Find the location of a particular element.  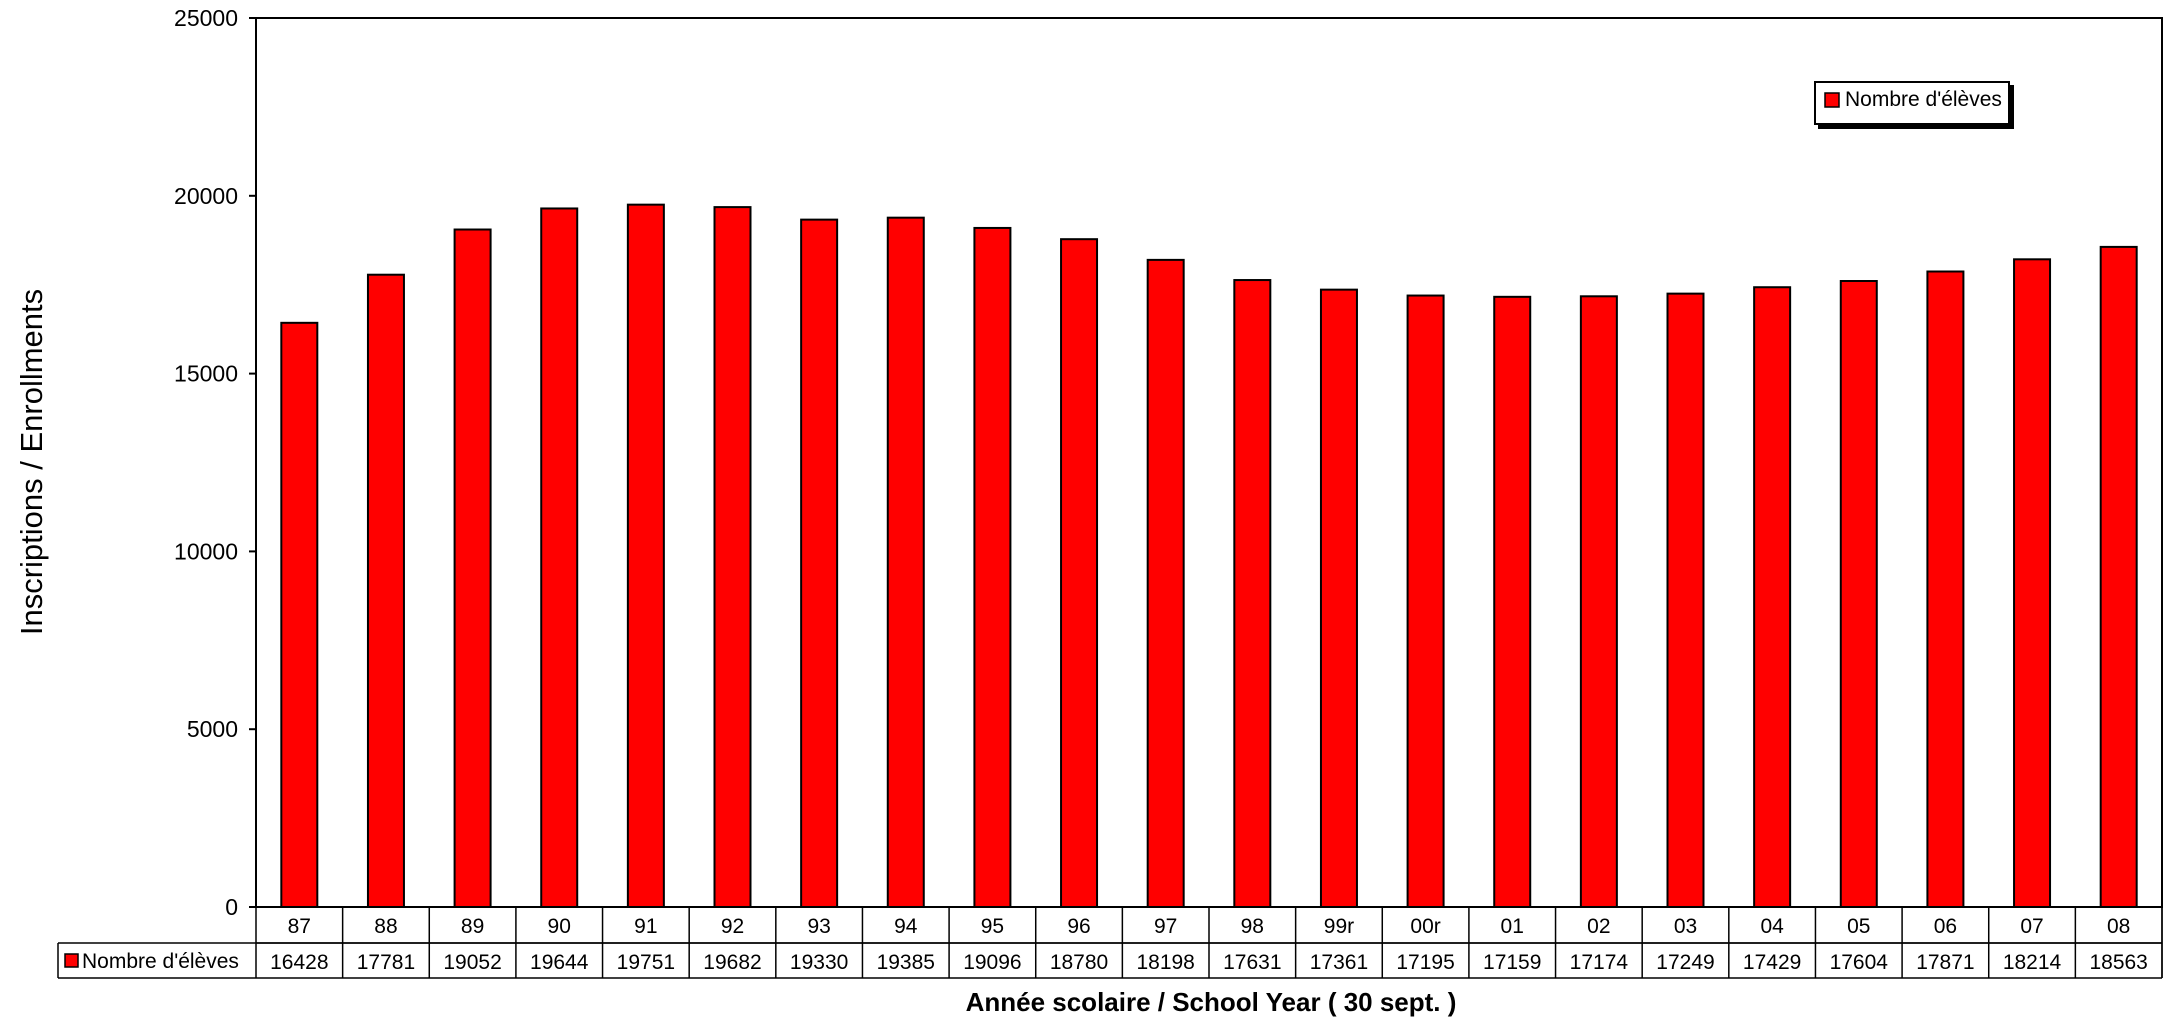

x-category-label: 02 is located at coordinates (1598, 926).